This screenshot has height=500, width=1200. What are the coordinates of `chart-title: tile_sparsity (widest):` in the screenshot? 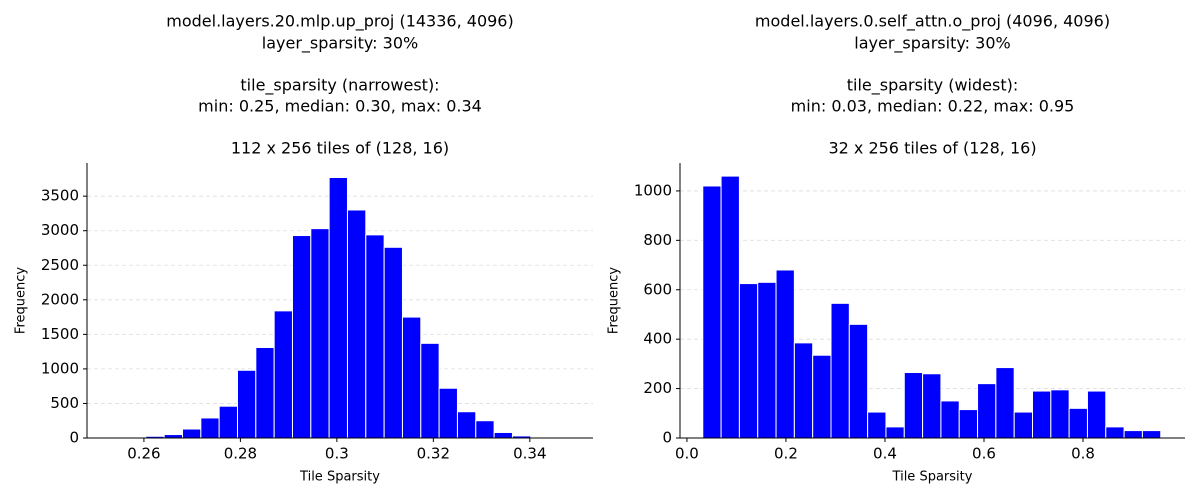 It's located at (933, 86).